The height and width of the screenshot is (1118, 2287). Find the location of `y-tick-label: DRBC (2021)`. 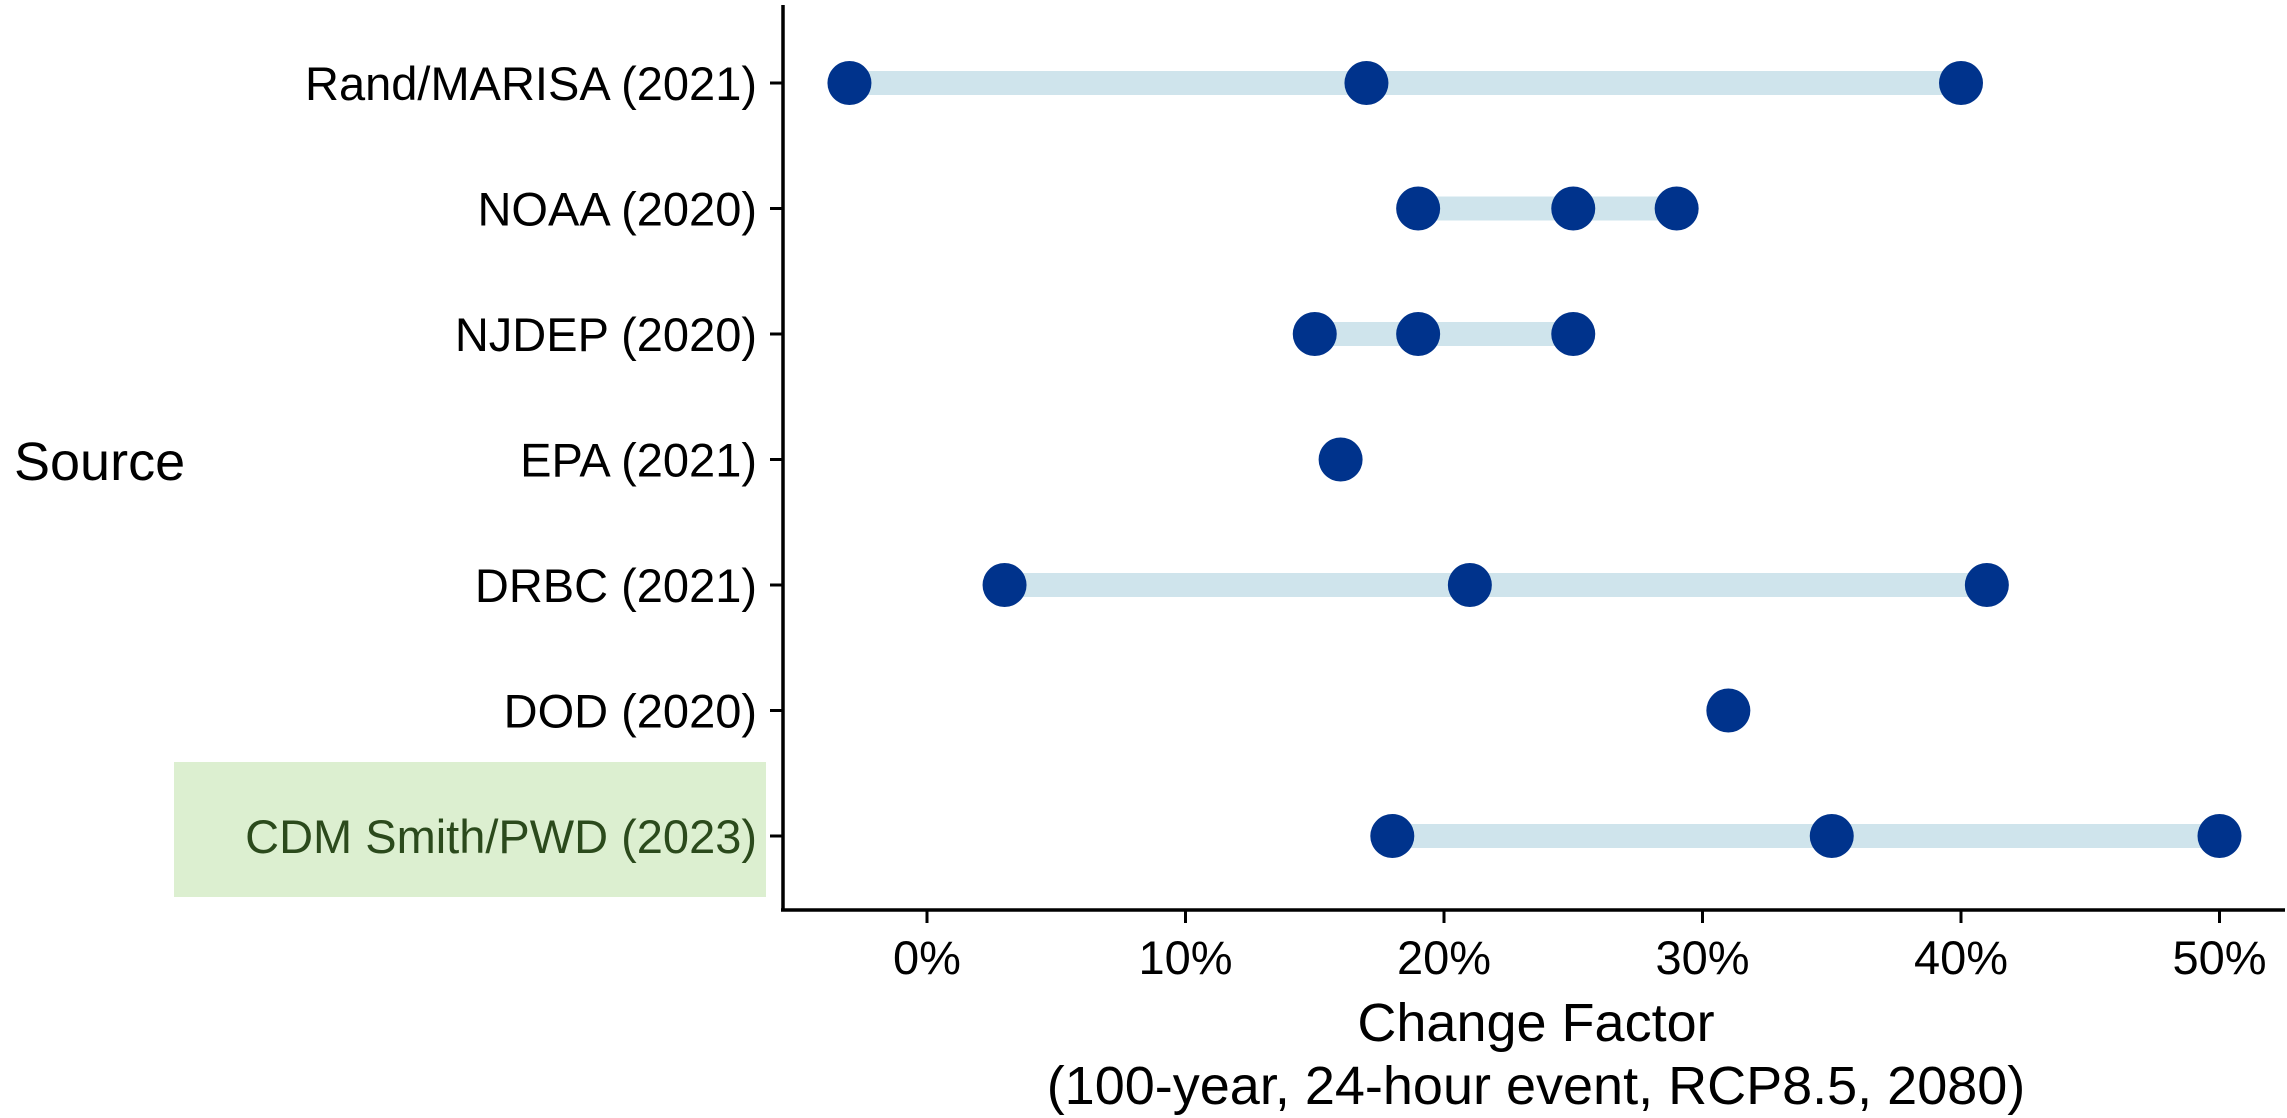

y-tick-label: DRBC (2021) is located at coordinates (616, 585).